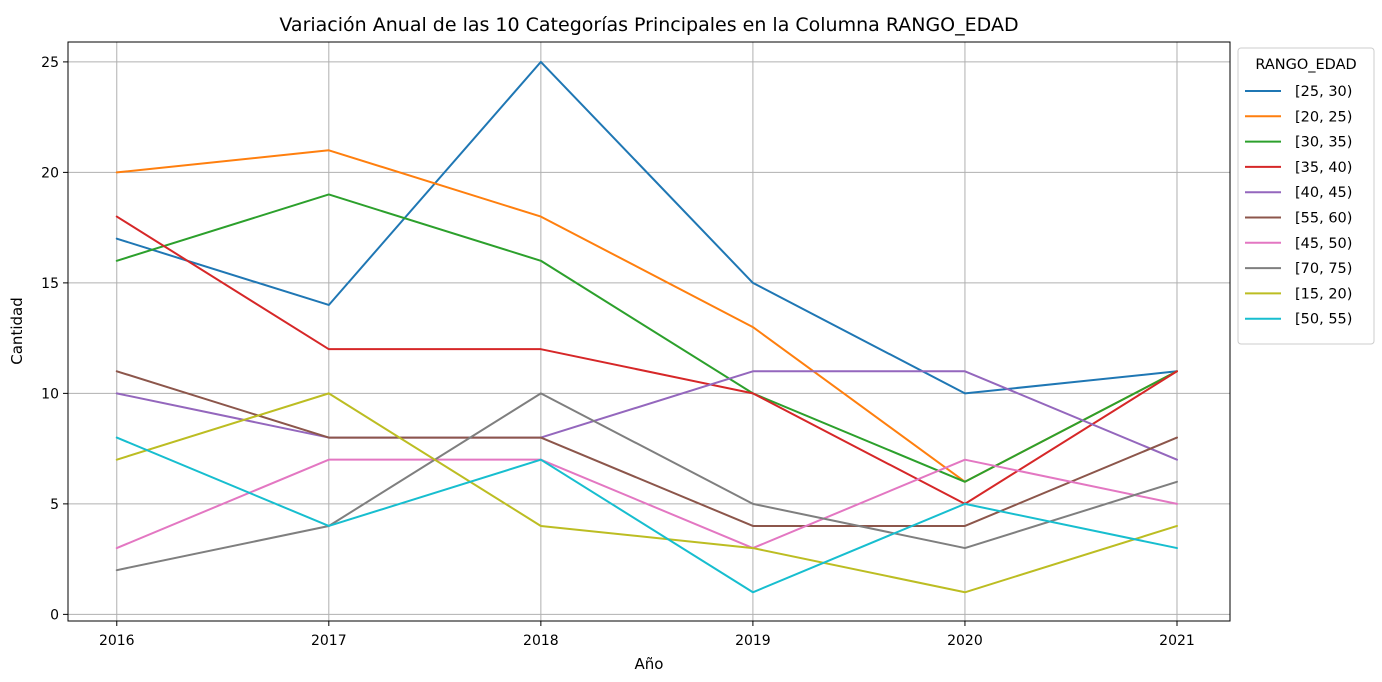 The height and width of the screenshot is (682, 1382). I want to click on legend-title: RANGO_EDAD, so click(1305, 65).